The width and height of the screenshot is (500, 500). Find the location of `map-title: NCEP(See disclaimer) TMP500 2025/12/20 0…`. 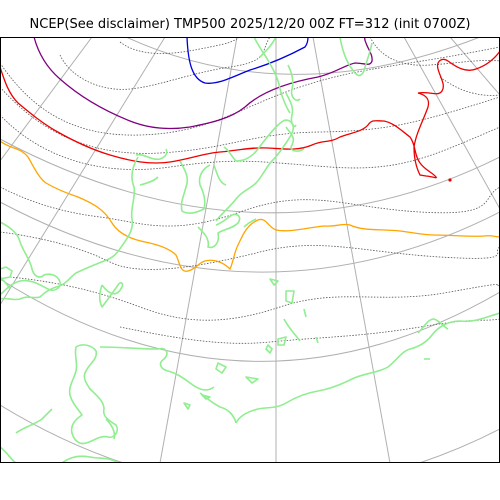

map-title: NCEP(See disclaimer) TMP500 2025/12/20 0… is located at coordinates (250, 24).